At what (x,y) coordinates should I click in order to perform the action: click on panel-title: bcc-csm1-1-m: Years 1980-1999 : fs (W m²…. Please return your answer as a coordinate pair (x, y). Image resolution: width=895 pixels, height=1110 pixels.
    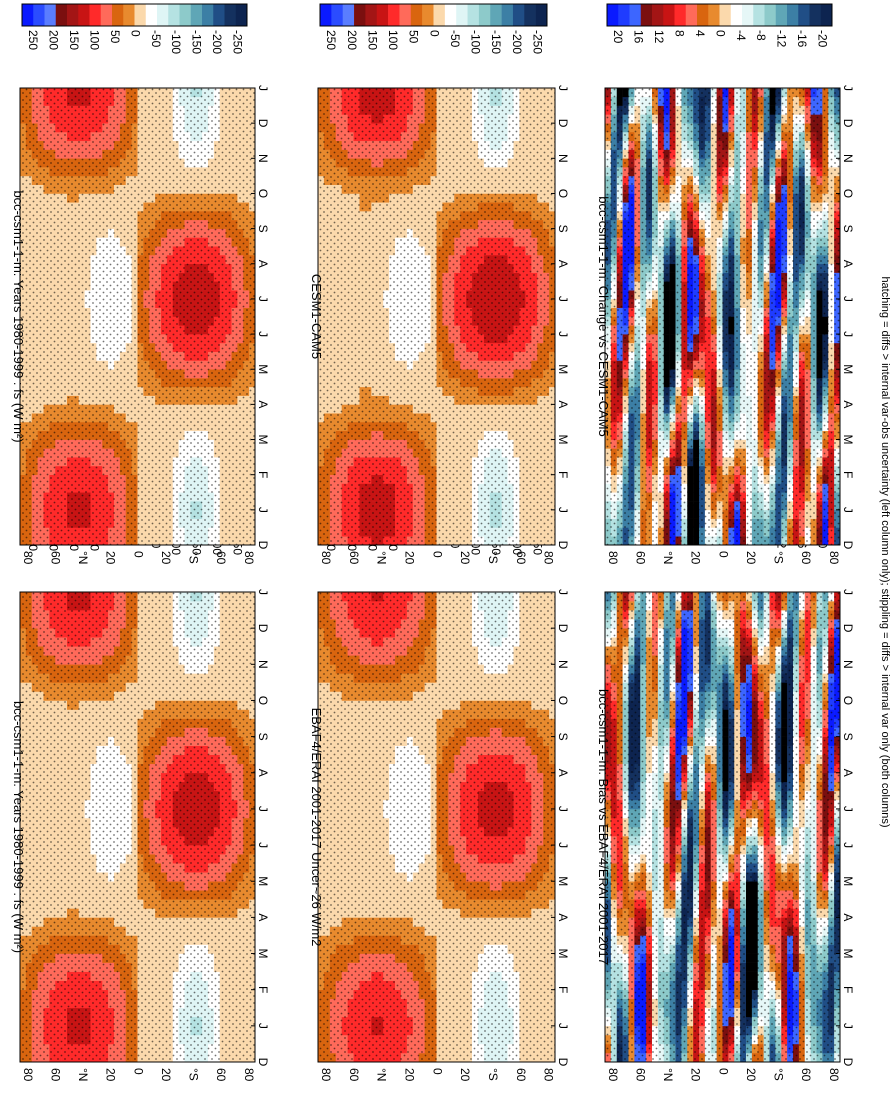
    Looking at the image, I should click on (18, 316).